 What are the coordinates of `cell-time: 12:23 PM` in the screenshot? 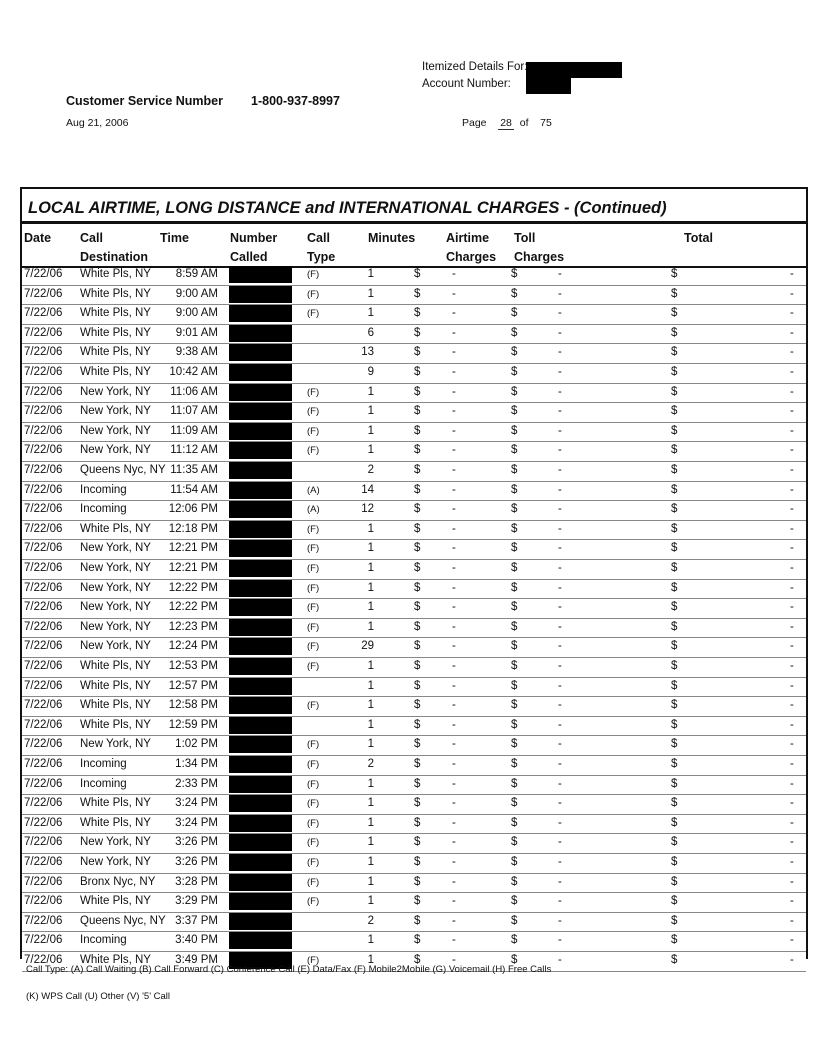 It's located at (193, 626).